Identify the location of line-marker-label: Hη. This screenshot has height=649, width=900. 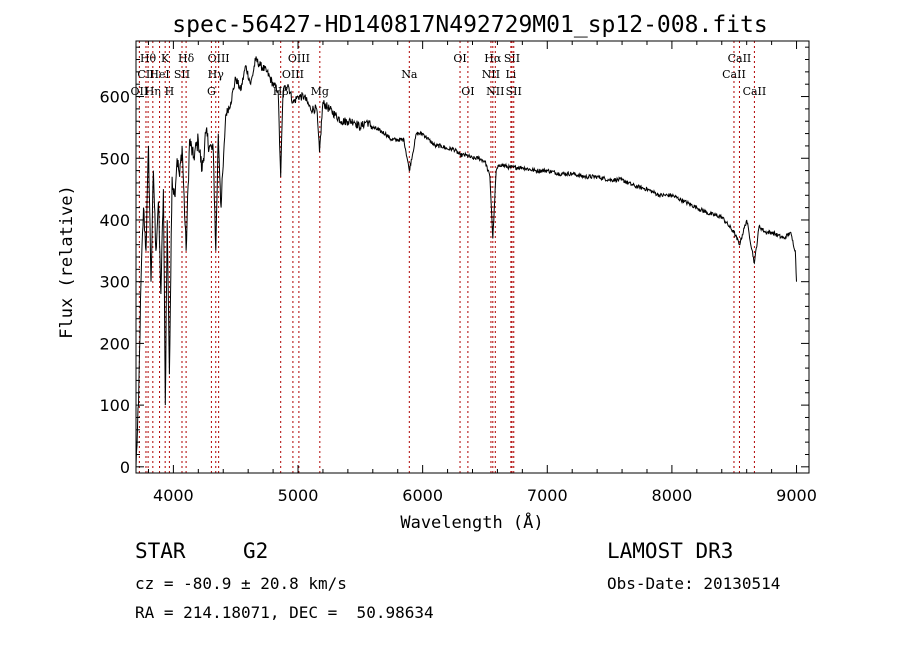
(153, 91).